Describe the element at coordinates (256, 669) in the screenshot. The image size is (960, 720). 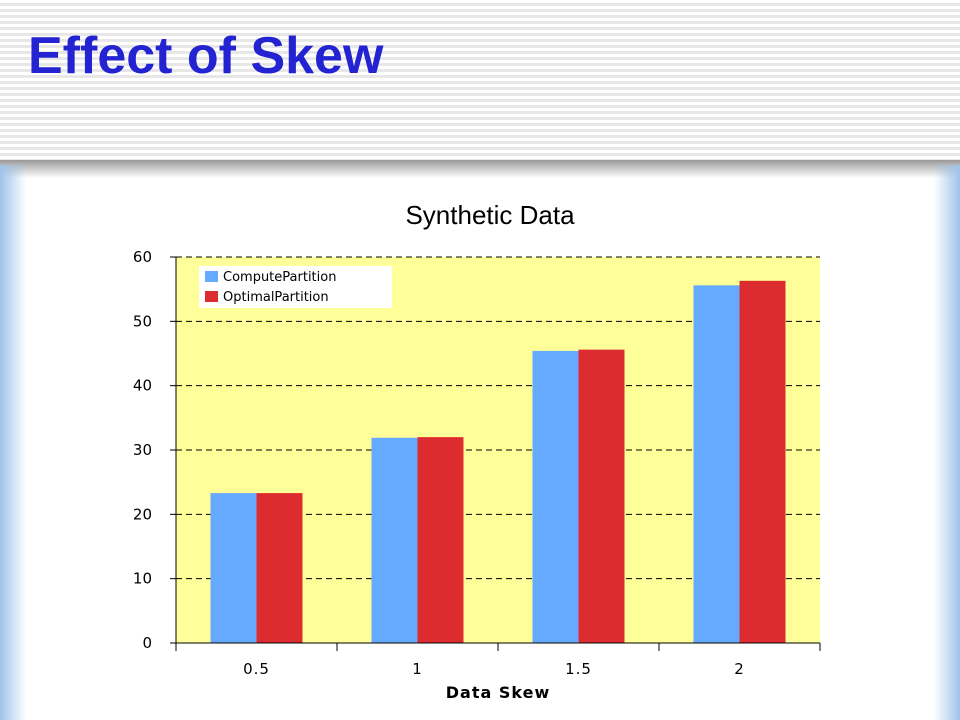
I see `x-tick-label: 0.5` at that location.